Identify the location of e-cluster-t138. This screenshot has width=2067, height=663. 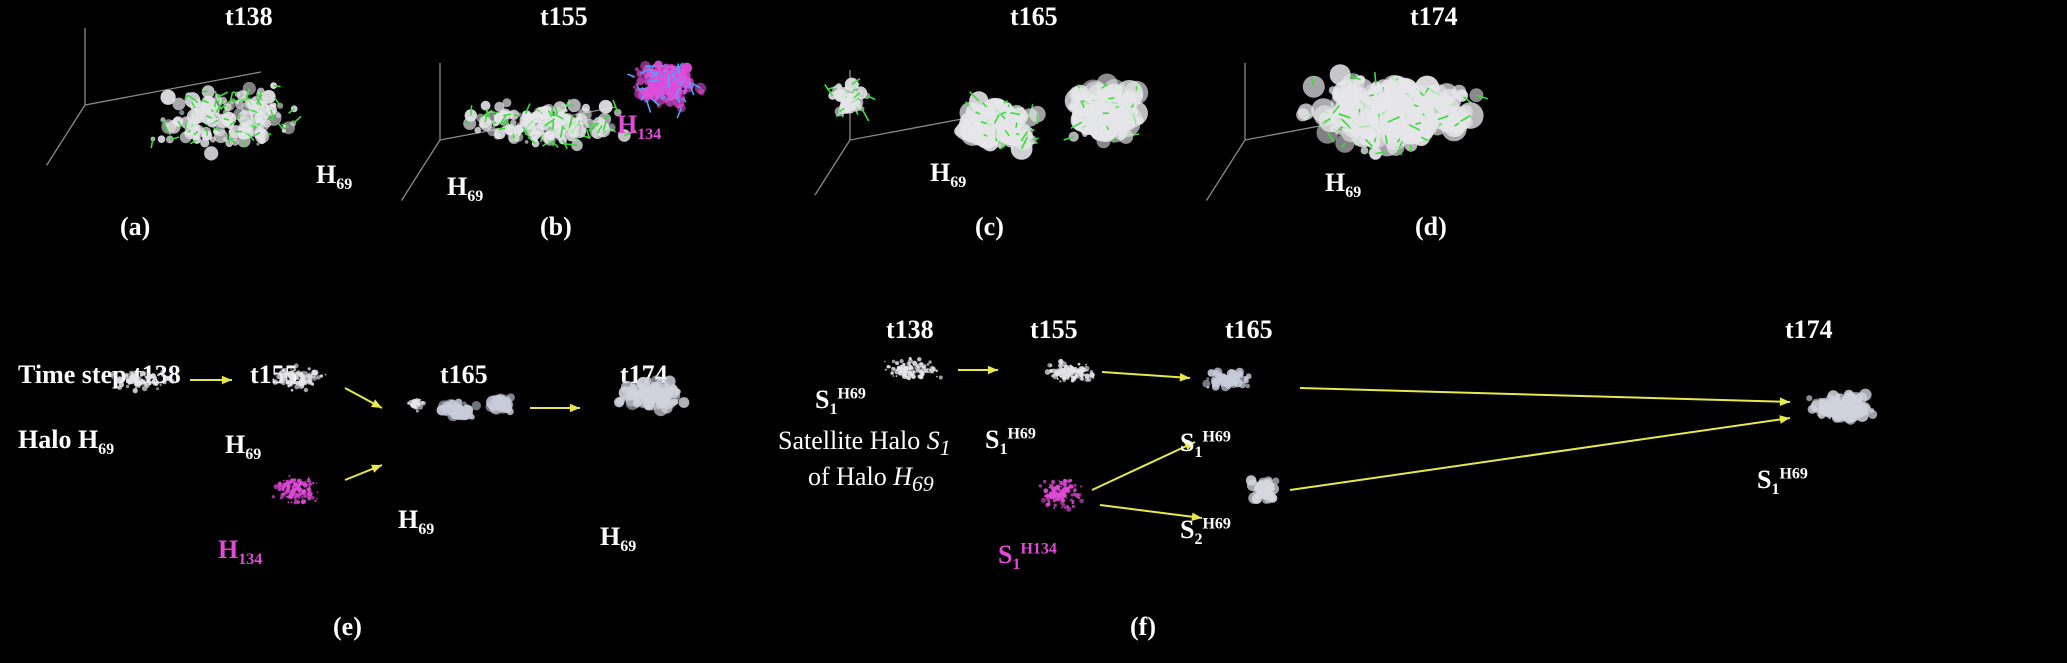
(141, 382).